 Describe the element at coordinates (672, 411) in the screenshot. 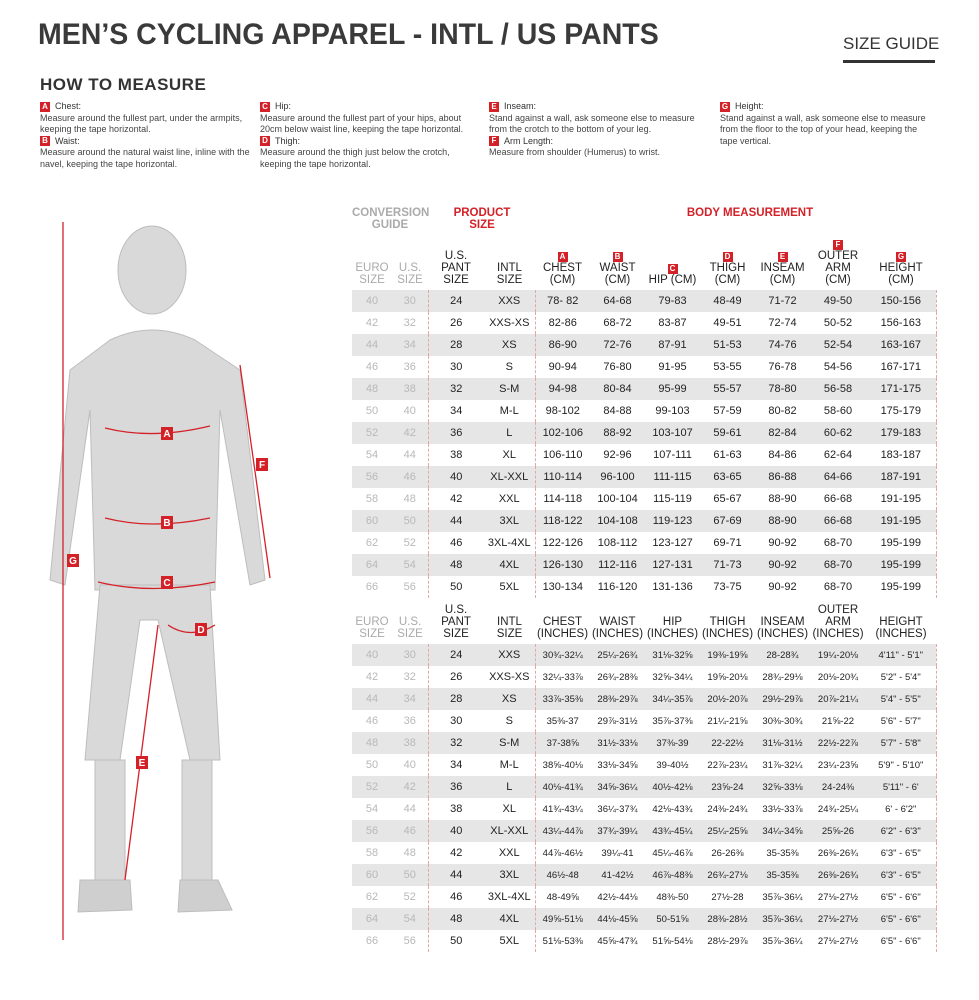

I see `table-cell: 99-103` at that location.